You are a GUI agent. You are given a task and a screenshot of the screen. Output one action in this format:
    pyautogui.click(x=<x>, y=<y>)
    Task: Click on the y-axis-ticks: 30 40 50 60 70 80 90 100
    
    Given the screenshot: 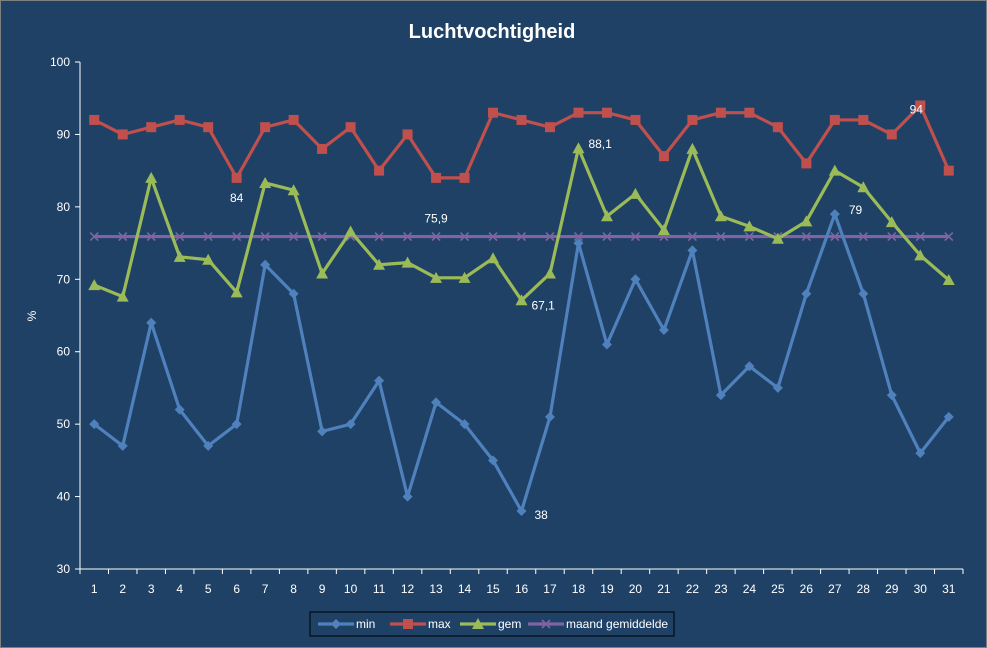 What is the action you would take?
    pyautogui.click(x=65, y=315)
    